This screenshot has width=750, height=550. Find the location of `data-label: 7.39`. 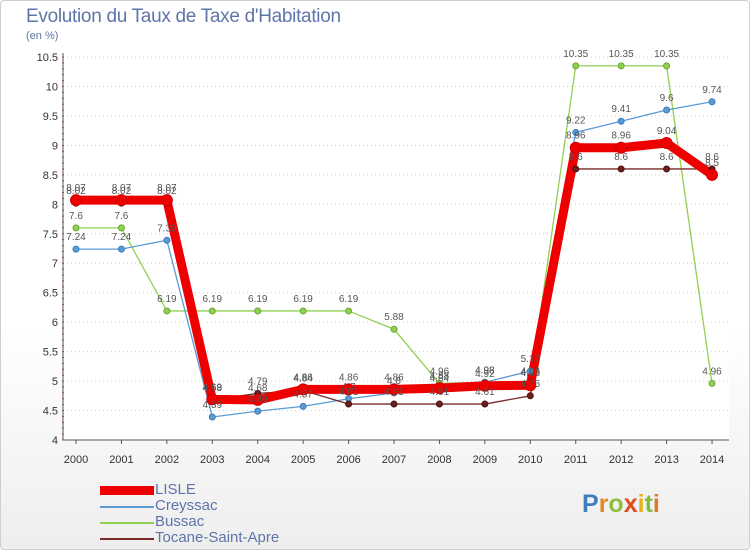

data-label: 7.39 is located at coordinates (167, 228).